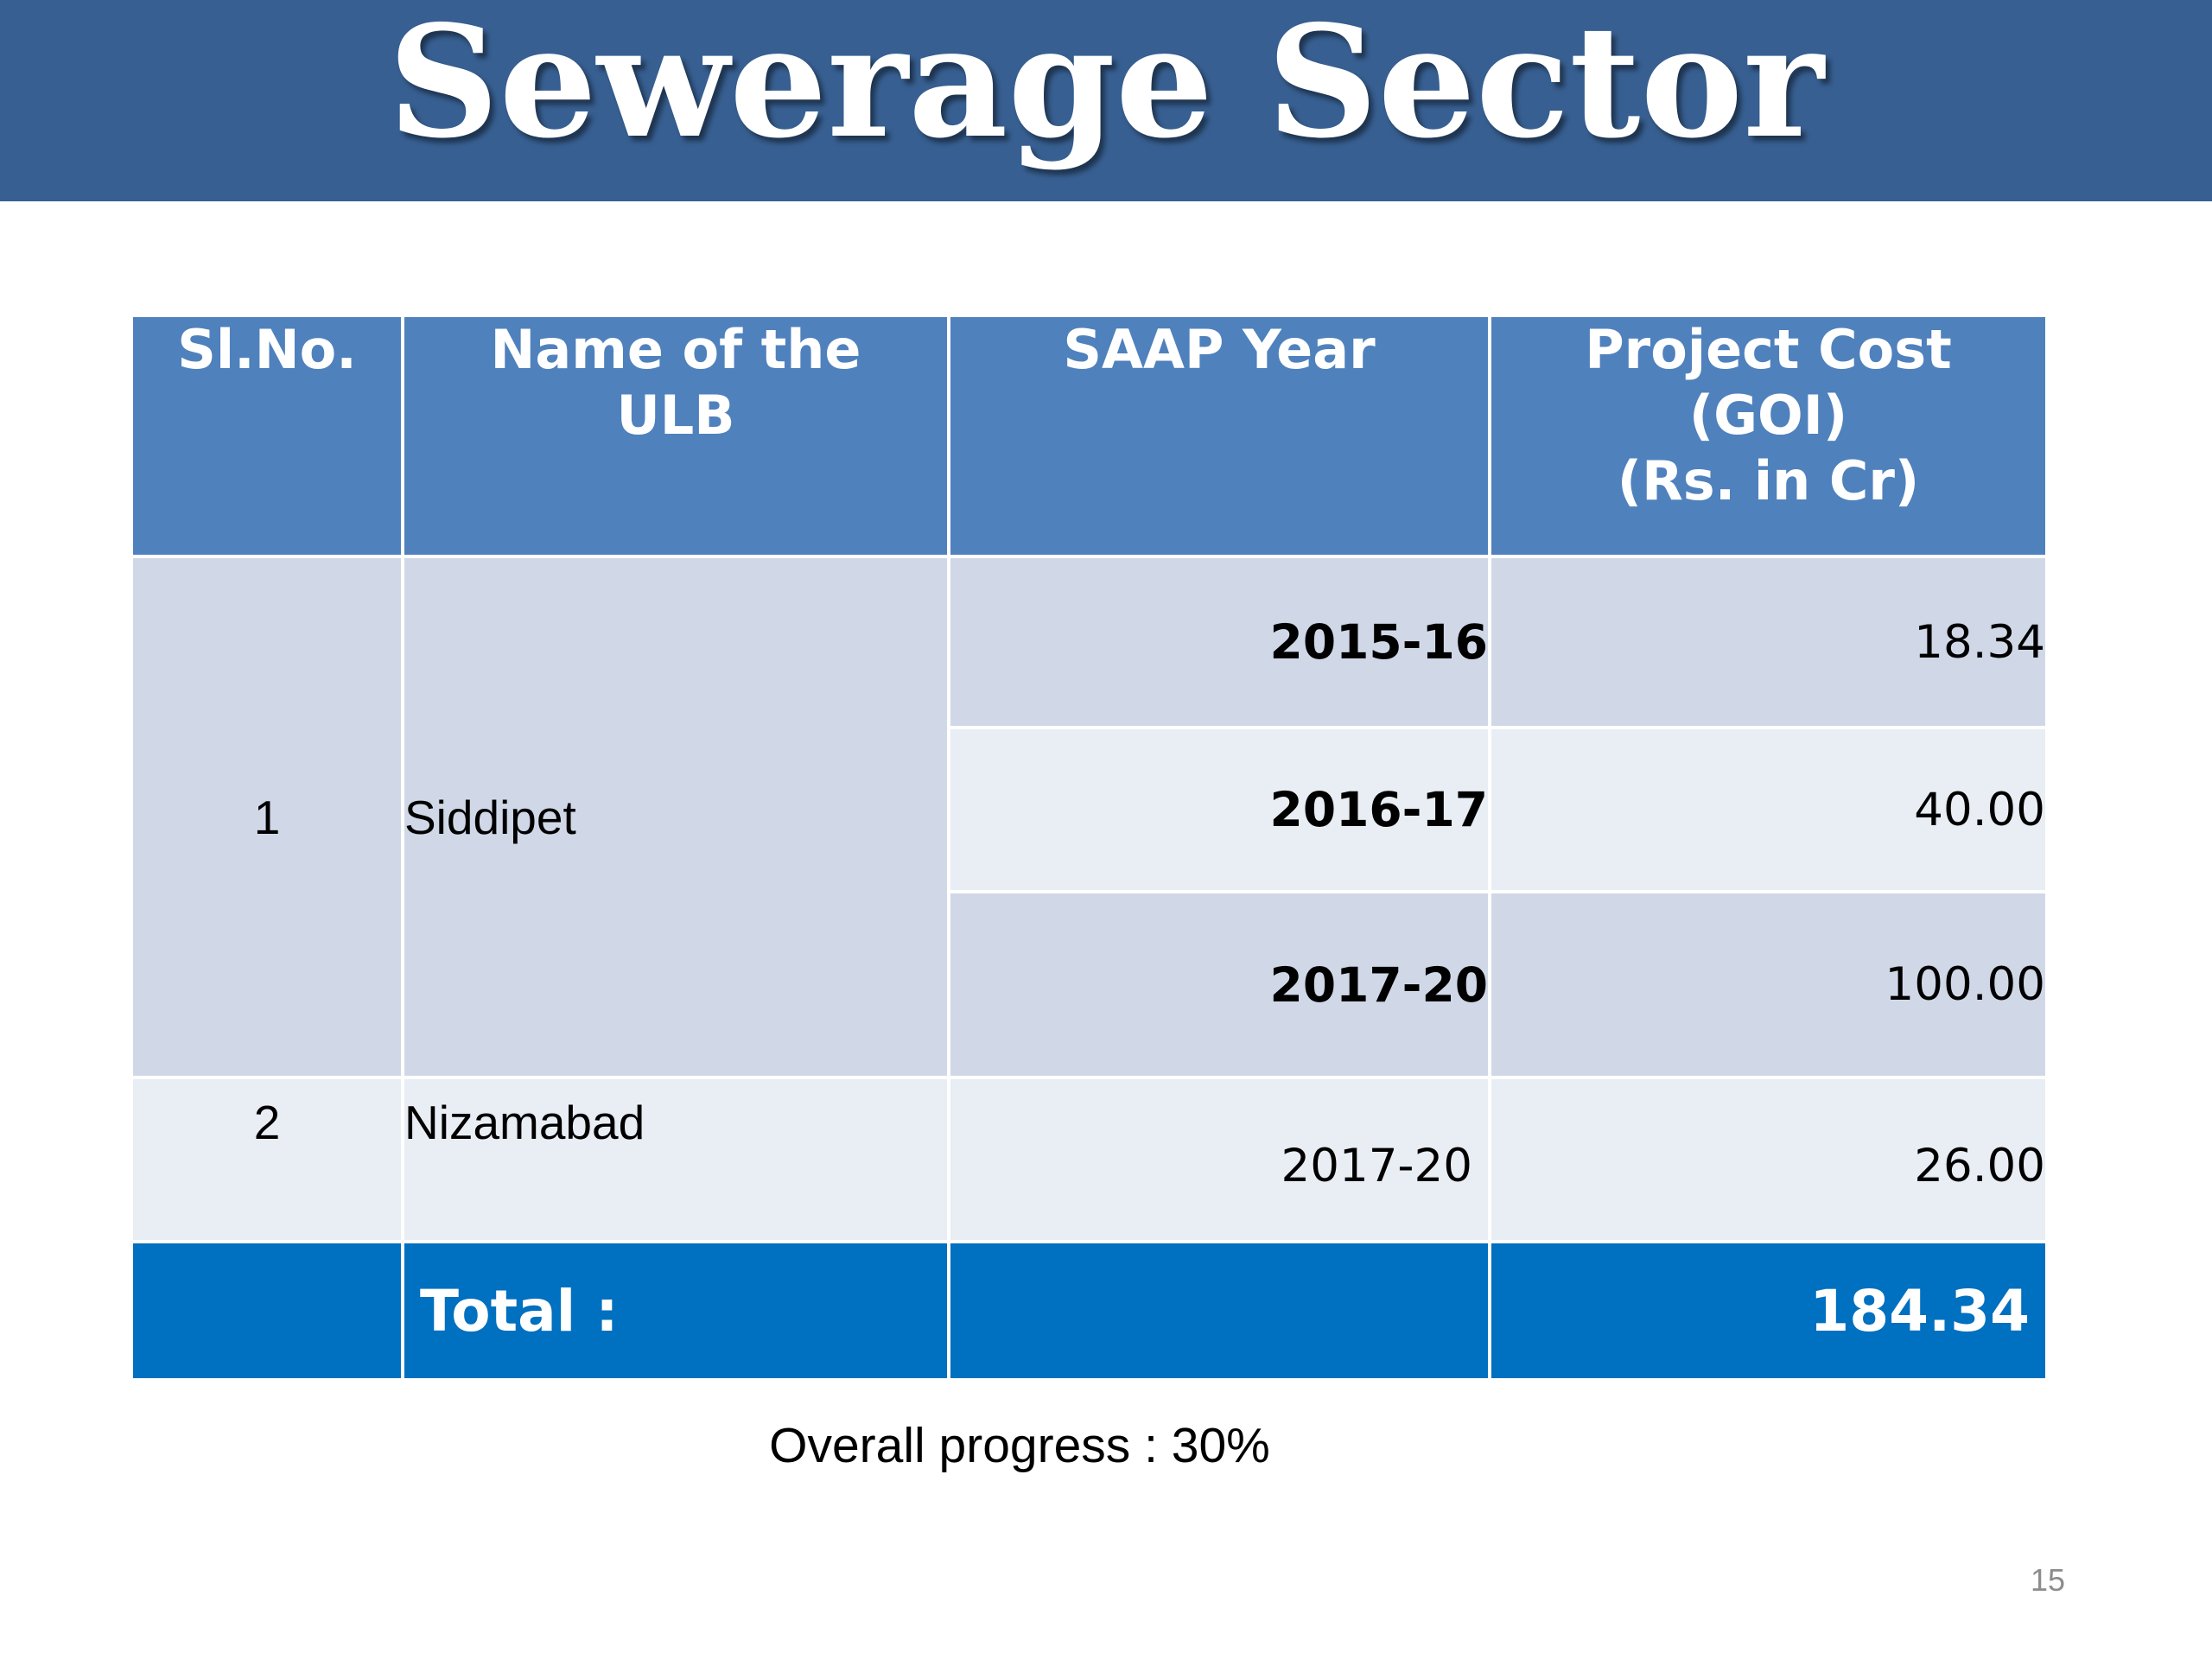 The image size is (2212, 1659). I want to click on header-ulb-name: Name of the ULB, so click(675, 436).